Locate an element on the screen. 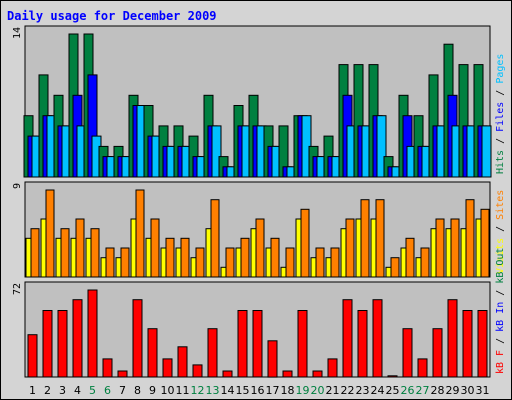 This screenshot has height=400, width=512. x-tick-label-3: 3 is located at coordinates (62, 390).